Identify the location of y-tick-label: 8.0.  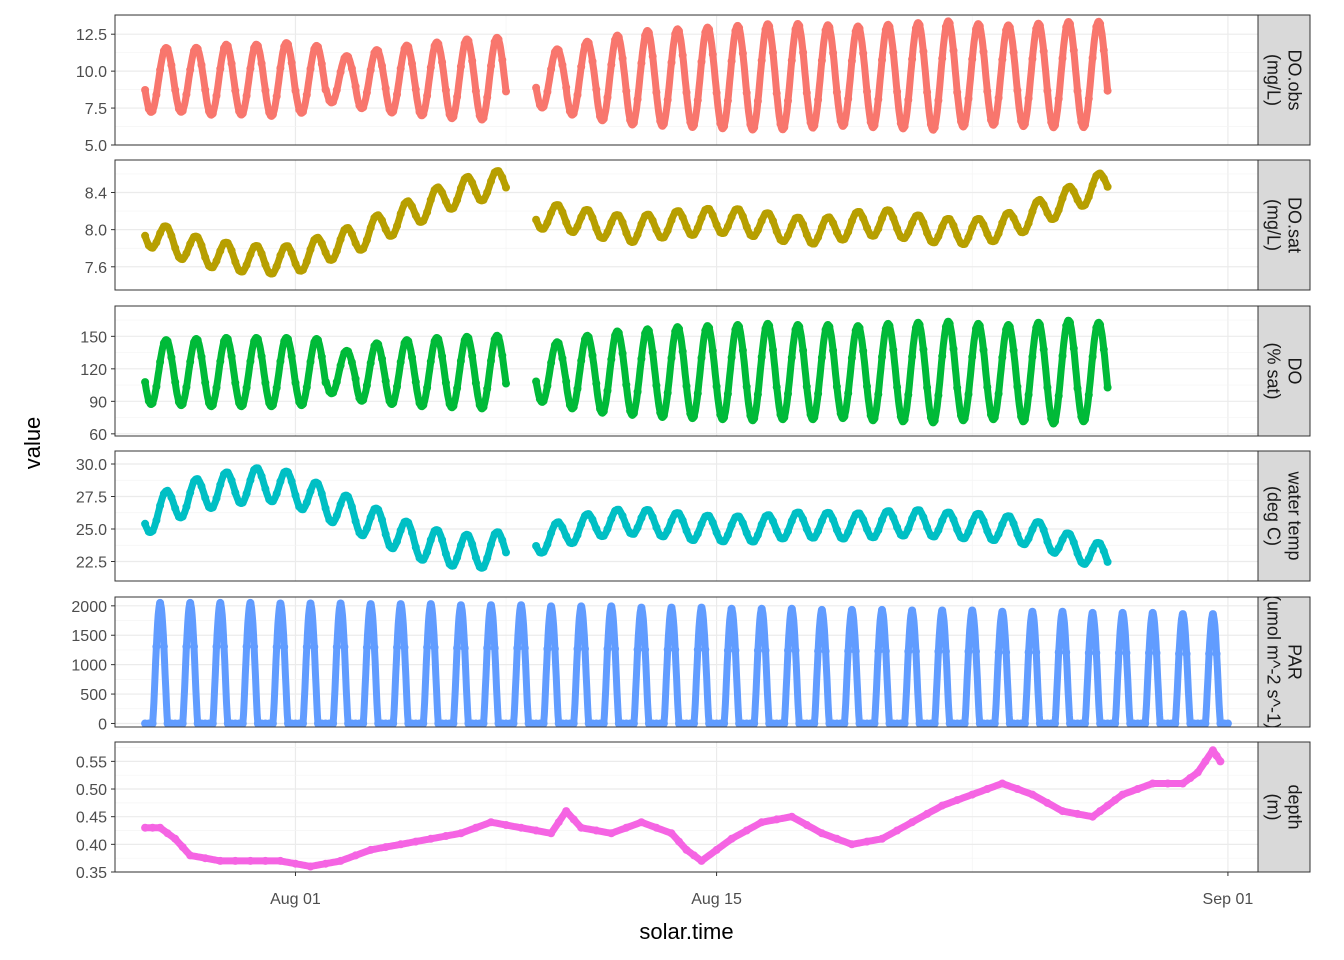
(96, 231).